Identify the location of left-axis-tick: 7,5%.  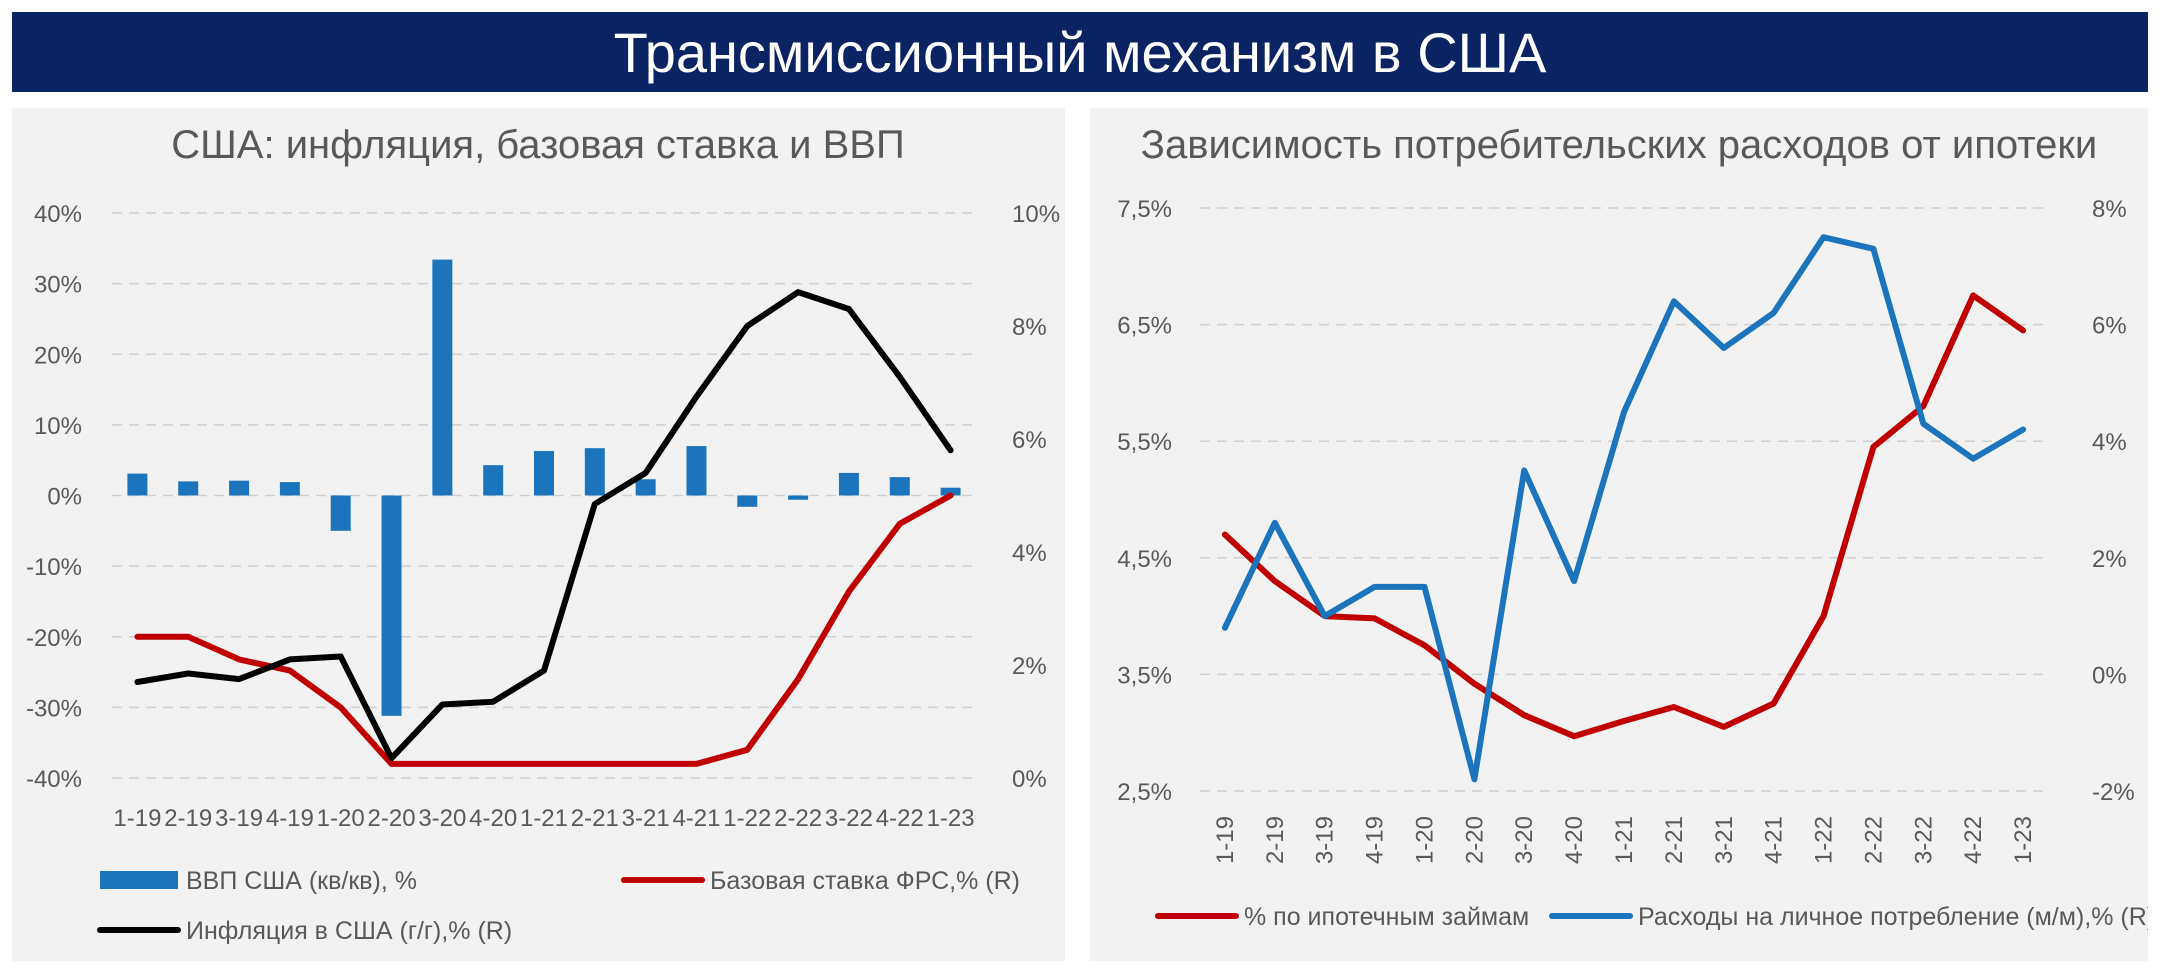
(1144, 209).